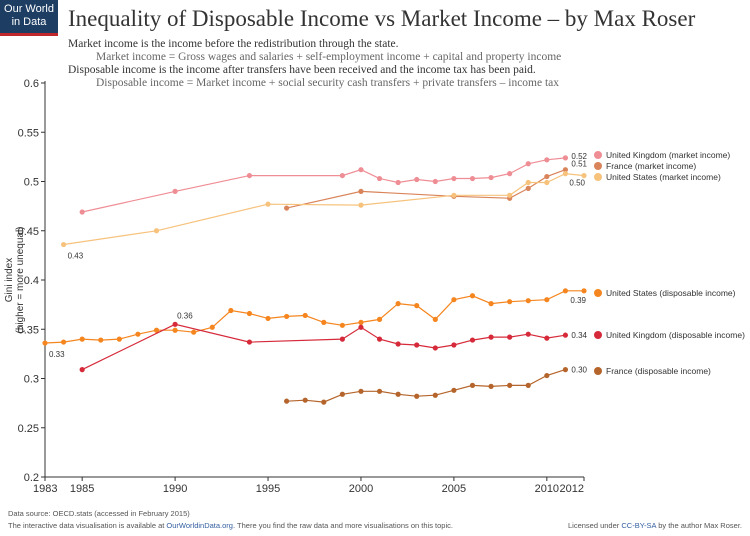 The width and height of the screenshot is (750, 536). I want to click on x-tick-label: 1983, so click(45, 489).